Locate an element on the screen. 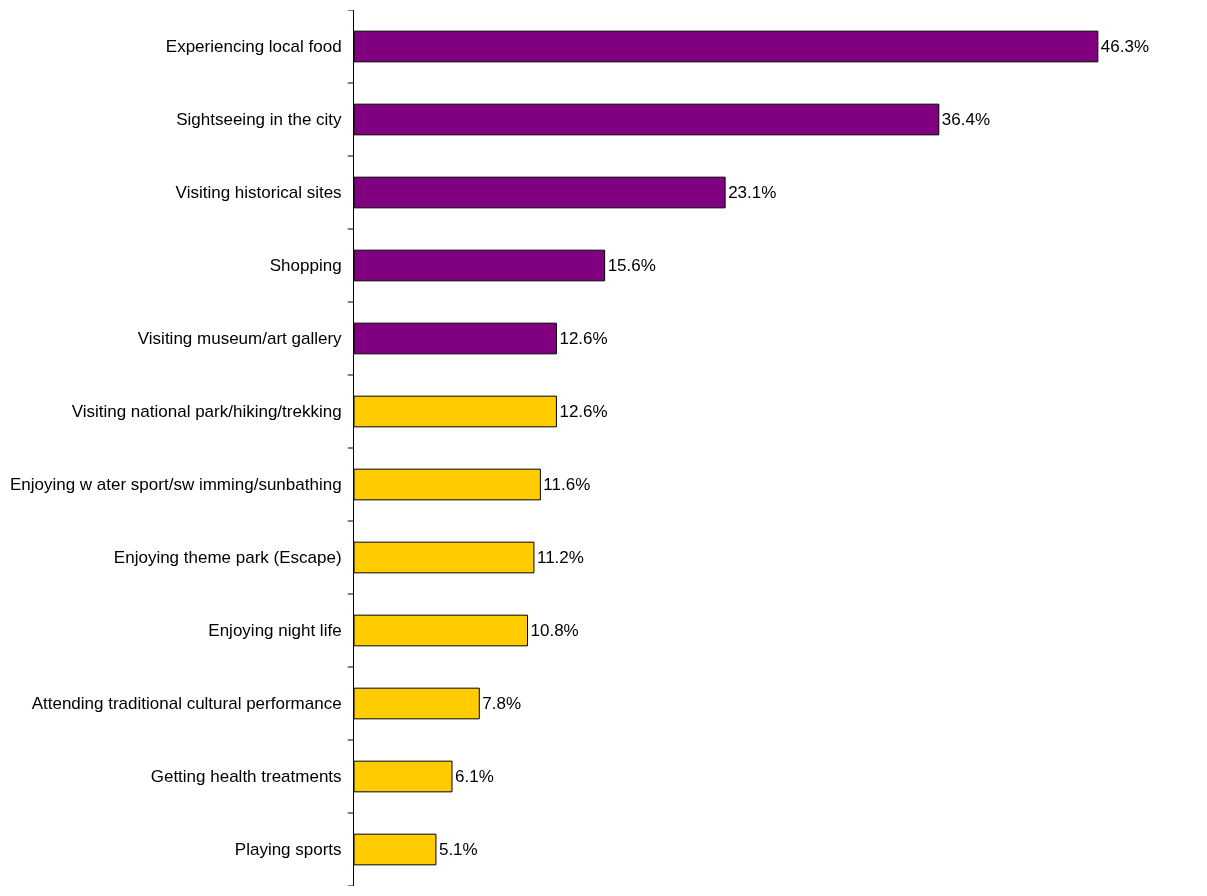 This screenshot has height=896, width=1207. data-label: 11.6% is located at coordinates (567, 484).